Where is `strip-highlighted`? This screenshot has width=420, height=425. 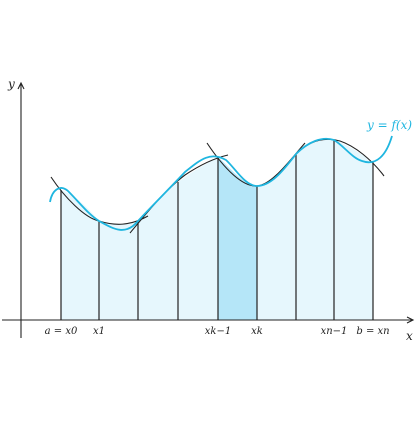 strip-highlighted is located at coordinates (237, 238).